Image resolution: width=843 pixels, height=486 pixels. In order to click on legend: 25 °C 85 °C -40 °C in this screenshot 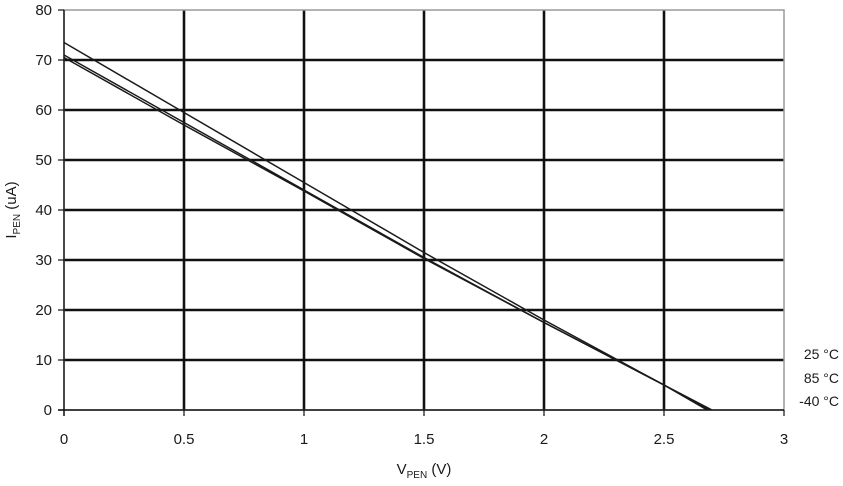, I will do `click(819, 377)`.